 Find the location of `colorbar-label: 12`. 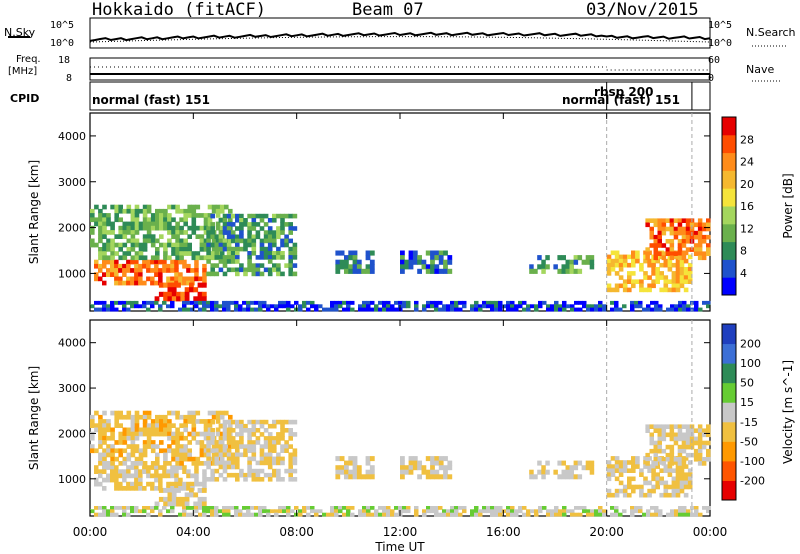

colorbar-label: 12 is located at coordinates (747, 228).